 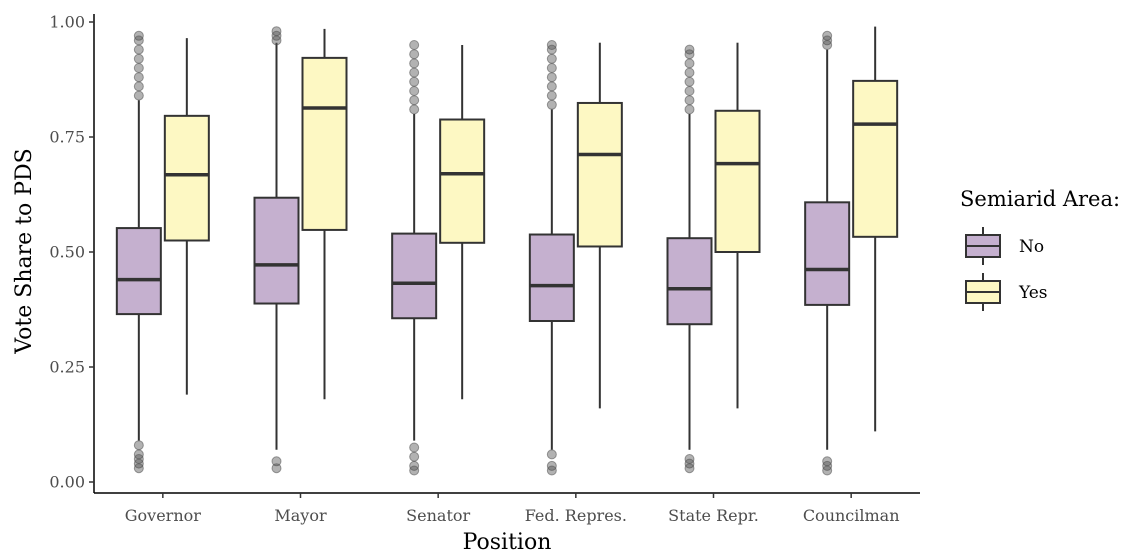 What do you see at coordinates (1040, 199) in the screenshot?
I see `legend-title: Semiarid Area:` at bounding box center [1040, 199].